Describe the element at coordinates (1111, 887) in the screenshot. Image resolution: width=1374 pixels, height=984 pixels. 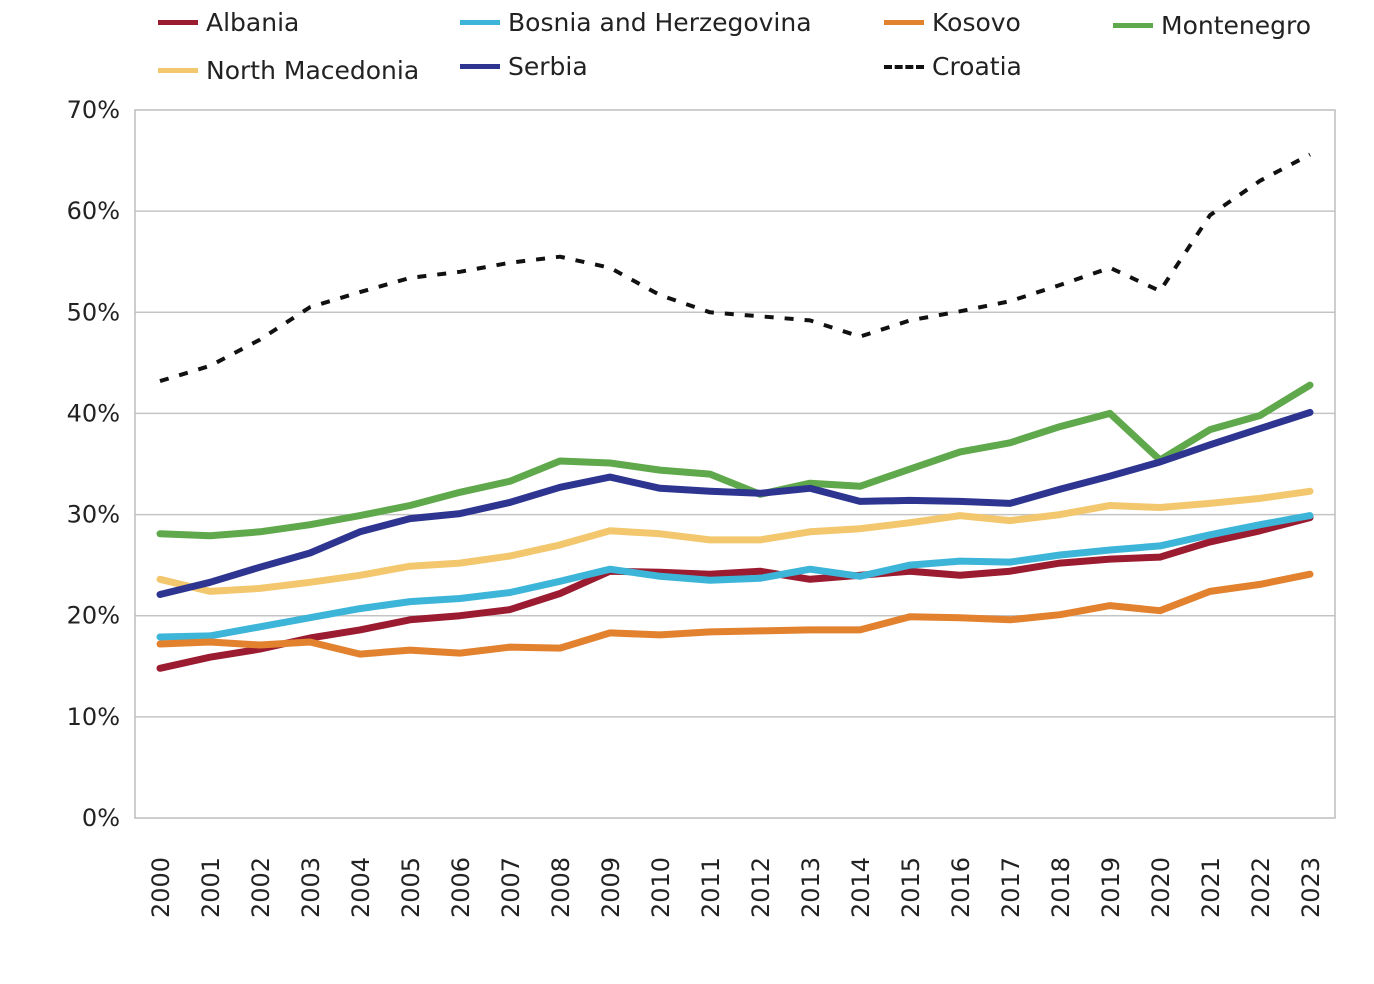
I see `x-tick-label: 2019` at that location.